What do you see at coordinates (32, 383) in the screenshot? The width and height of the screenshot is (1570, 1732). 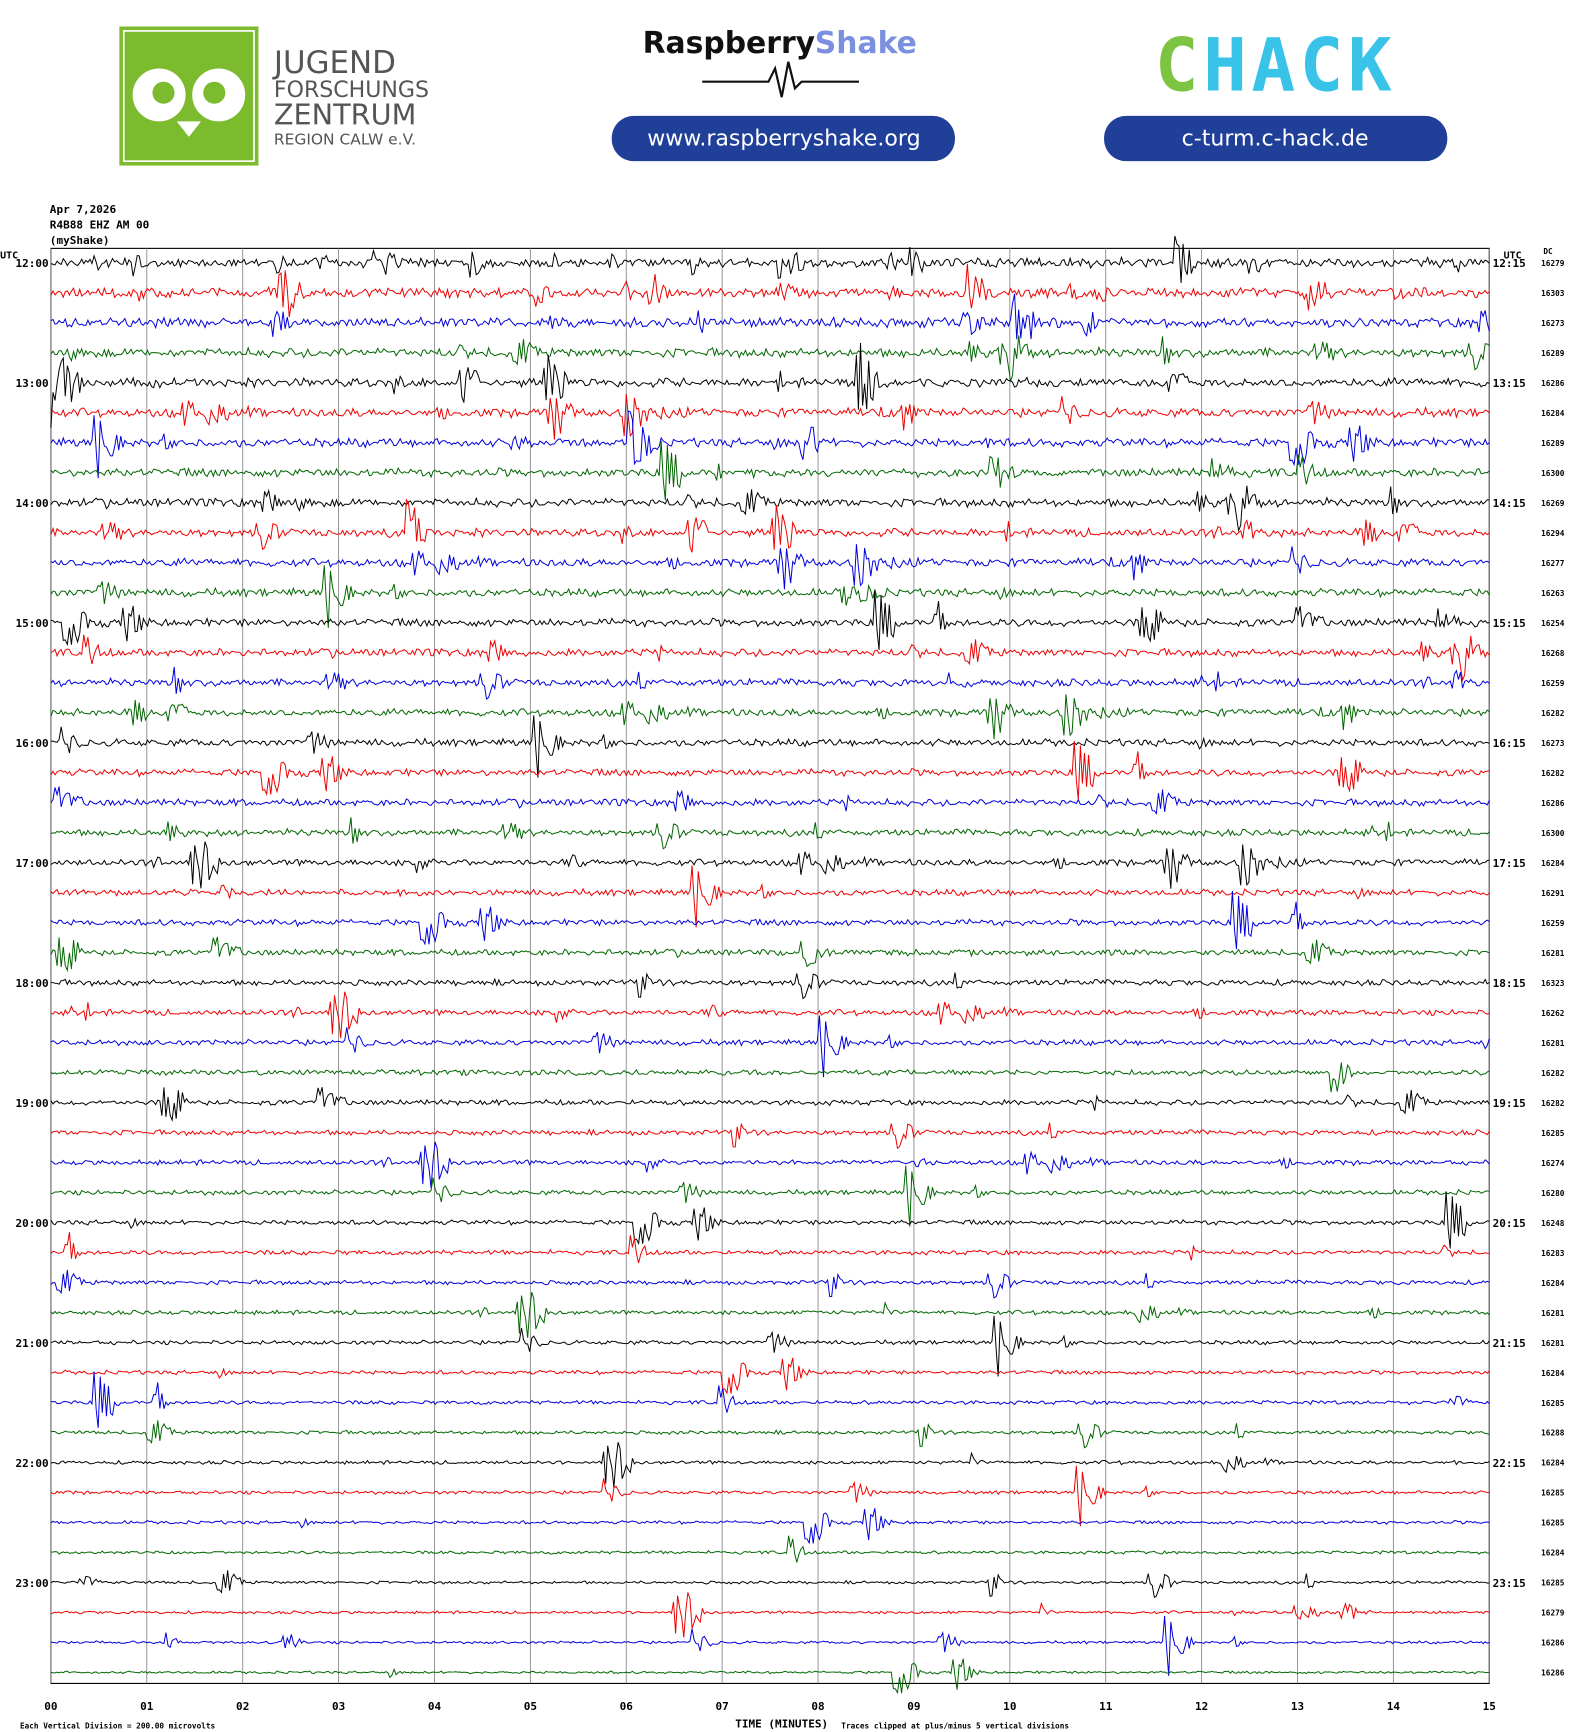 I see `left-time-label: 13:00` at bounding box center [32, 383].